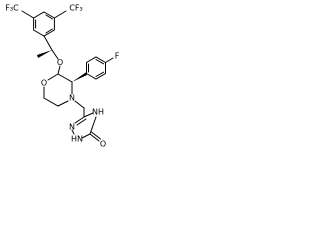  I want to click on atom-label: CF₃, so click(75, 8).